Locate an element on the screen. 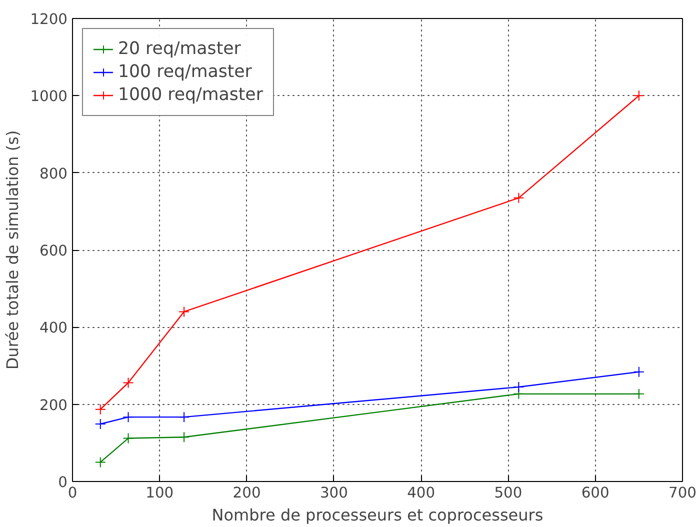 Image resolution: width=696 pixels, height=527 pixels. legend-label: 1000 req/master is located at coordinates (190, 95).